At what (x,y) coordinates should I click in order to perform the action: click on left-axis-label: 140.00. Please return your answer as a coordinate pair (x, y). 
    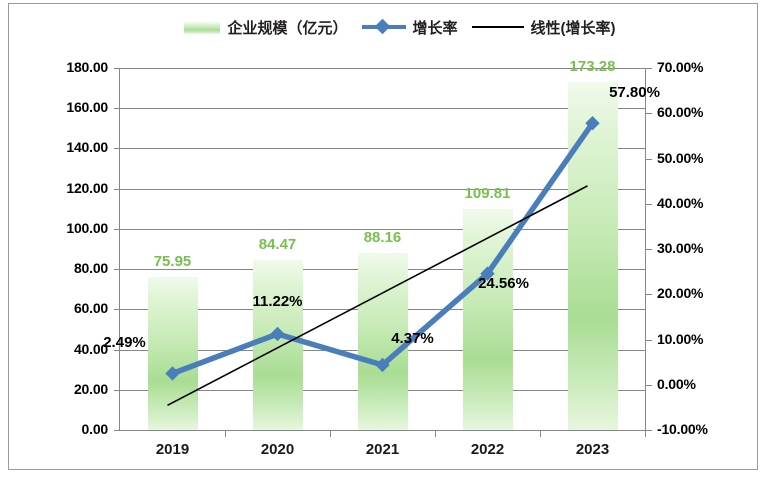
    Looking at the image, I should click on (87, 147).